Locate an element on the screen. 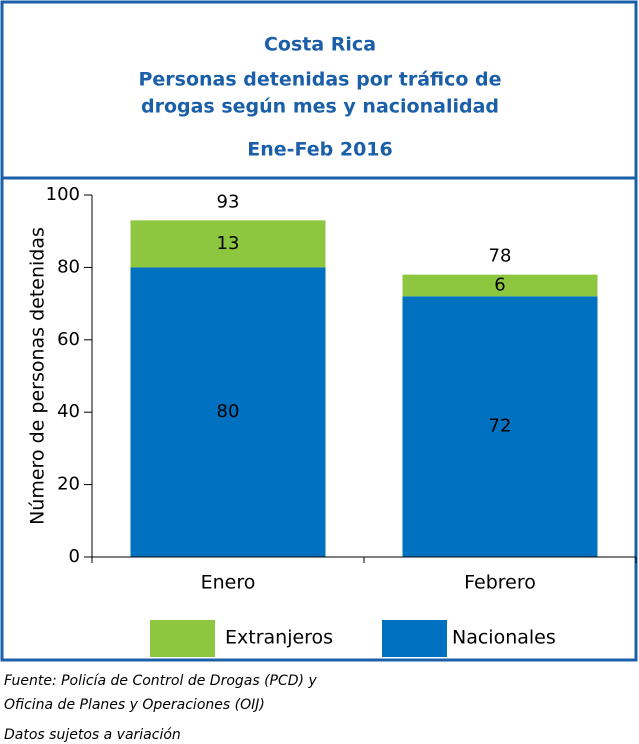 The image size is (639, 744). note: Datos sujetos a variación is located at coordinates (92, 735).